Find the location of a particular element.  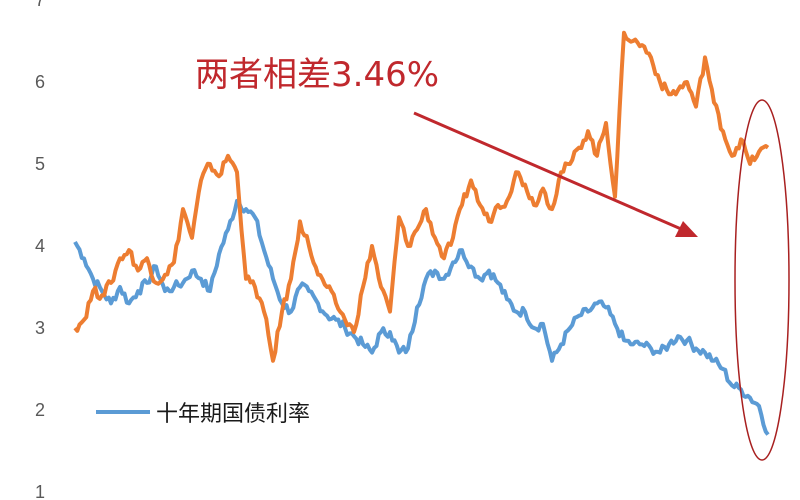

legend: 十年期国债利率 is located at coordinates (203, 414).